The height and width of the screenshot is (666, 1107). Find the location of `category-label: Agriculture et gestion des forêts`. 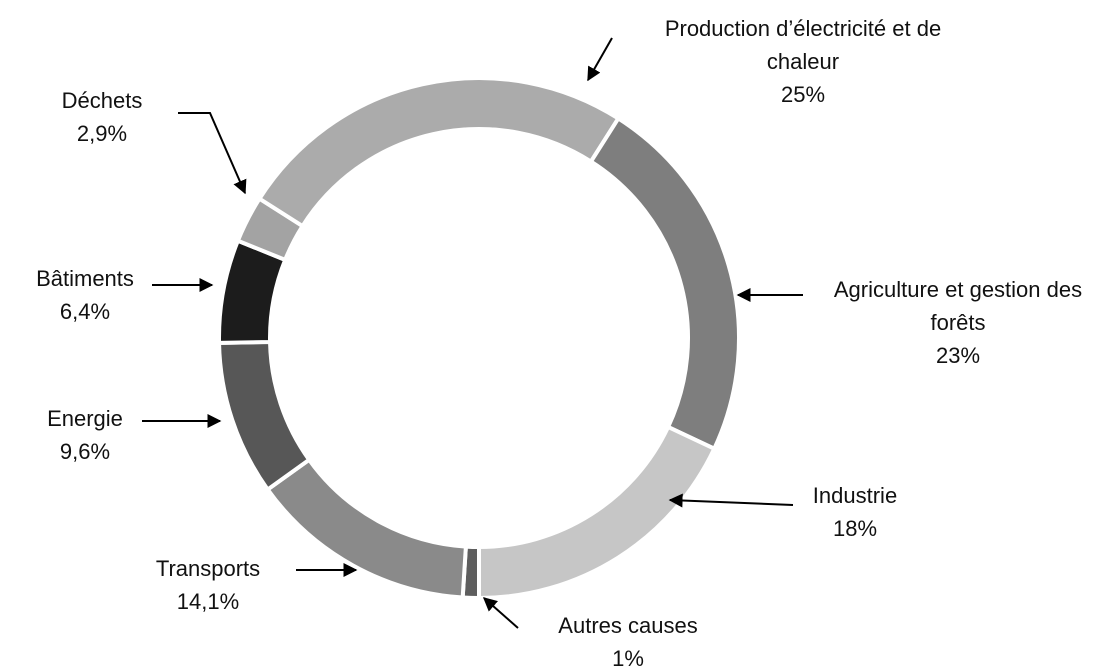

category-label: Agriculture et gestion des forêts is located at coordinates (958, 306).